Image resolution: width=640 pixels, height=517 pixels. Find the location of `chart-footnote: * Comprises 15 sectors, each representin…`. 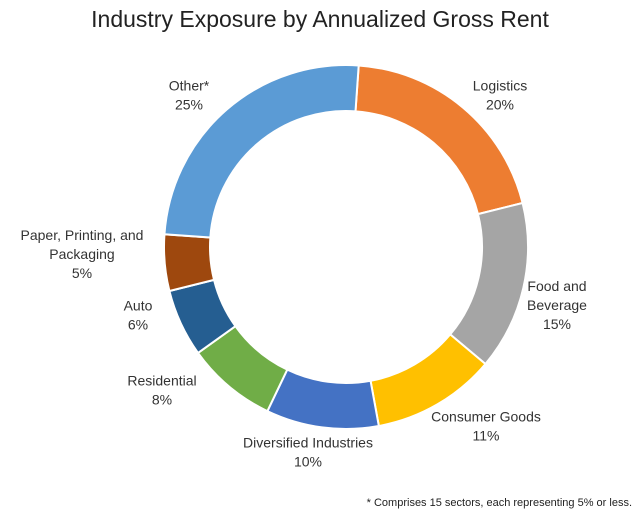

chart-footnote: * Comprises 15 sectors, each representin… is located at coordinates (499, 503).